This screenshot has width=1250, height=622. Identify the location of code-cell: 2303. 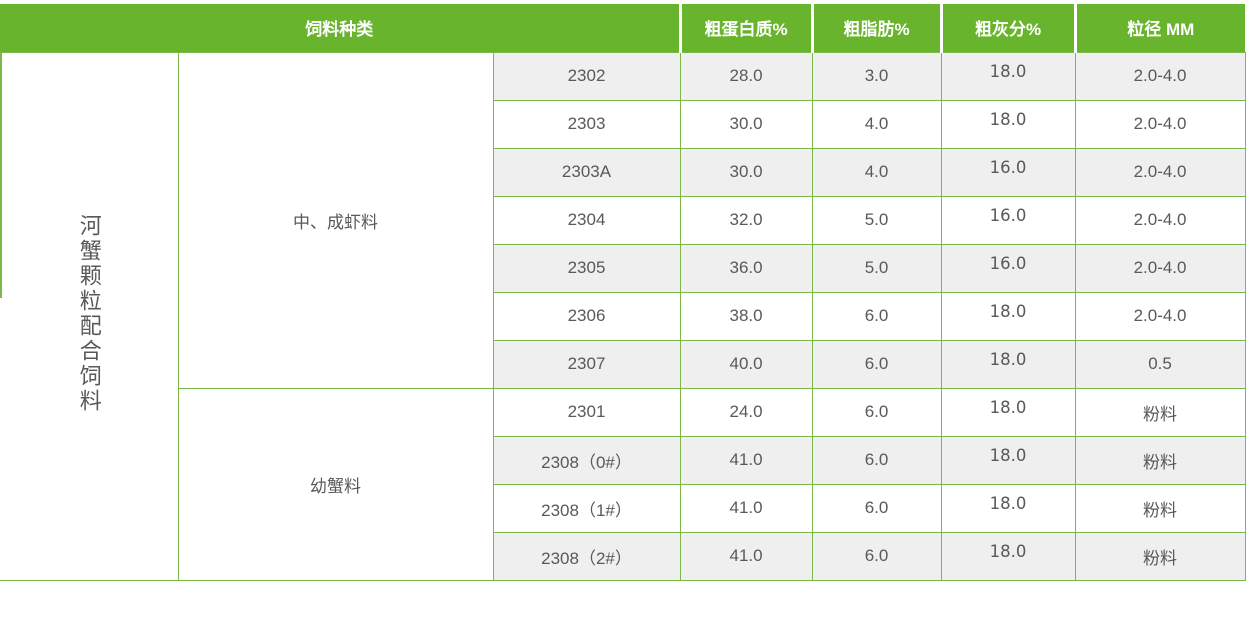
(586, 124).